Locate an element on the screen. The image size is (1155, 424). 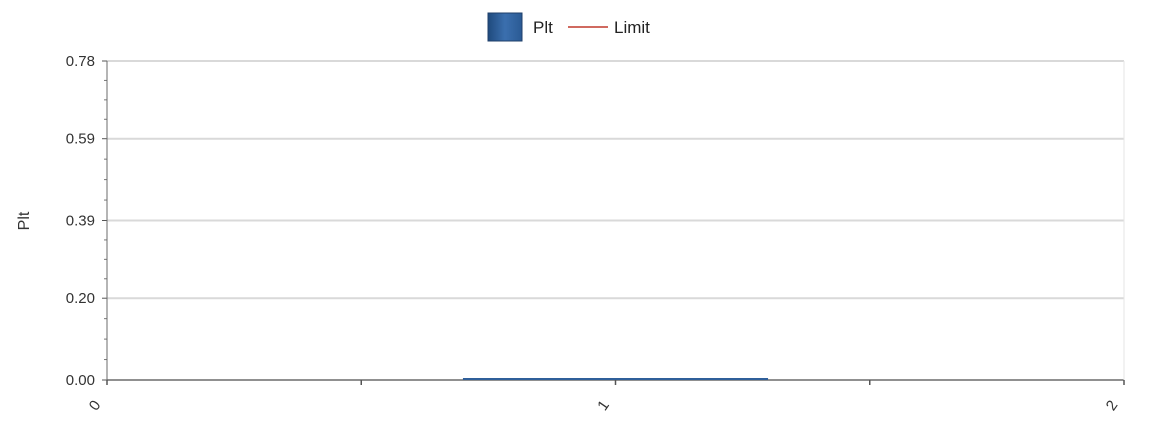
bar-plt is located at coordinates (615, 379).